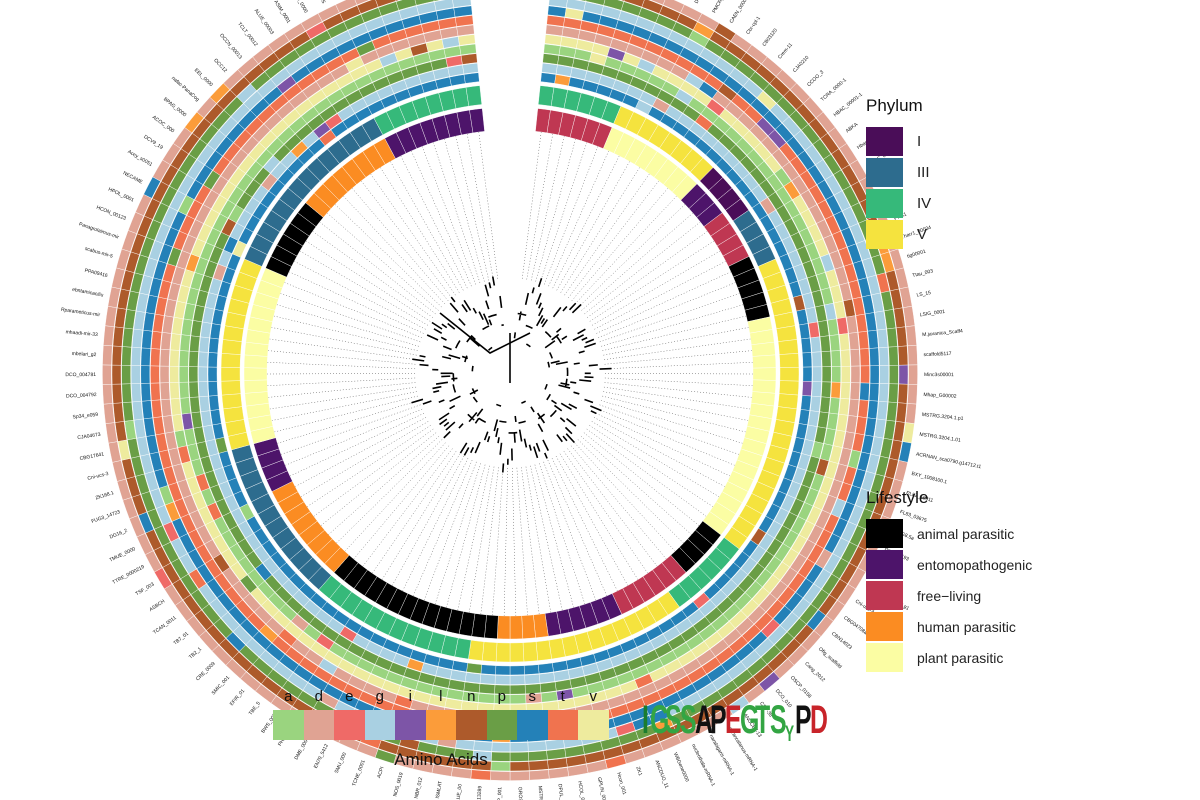 Image resolution: width=1200 pixels, height=800 pixels. What do you see at coordinates (441, 725) in the screenshot?
I see `amino-acid-colorbar` at bounding box center [441, 725].